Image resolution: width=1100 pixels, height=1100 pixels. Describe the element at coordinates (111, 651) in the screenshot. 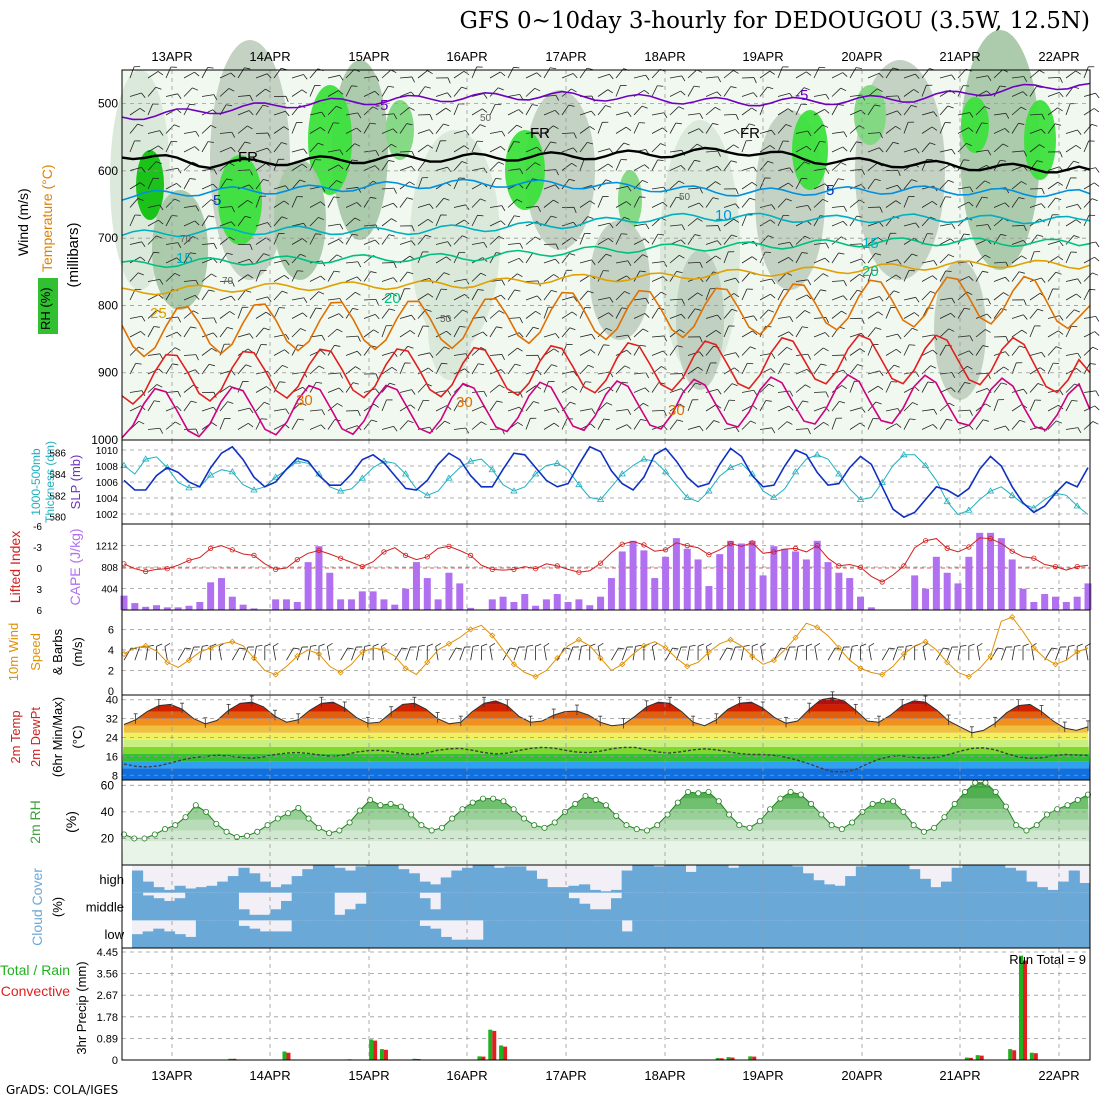

I see `y-tick-label: 4` at that location.